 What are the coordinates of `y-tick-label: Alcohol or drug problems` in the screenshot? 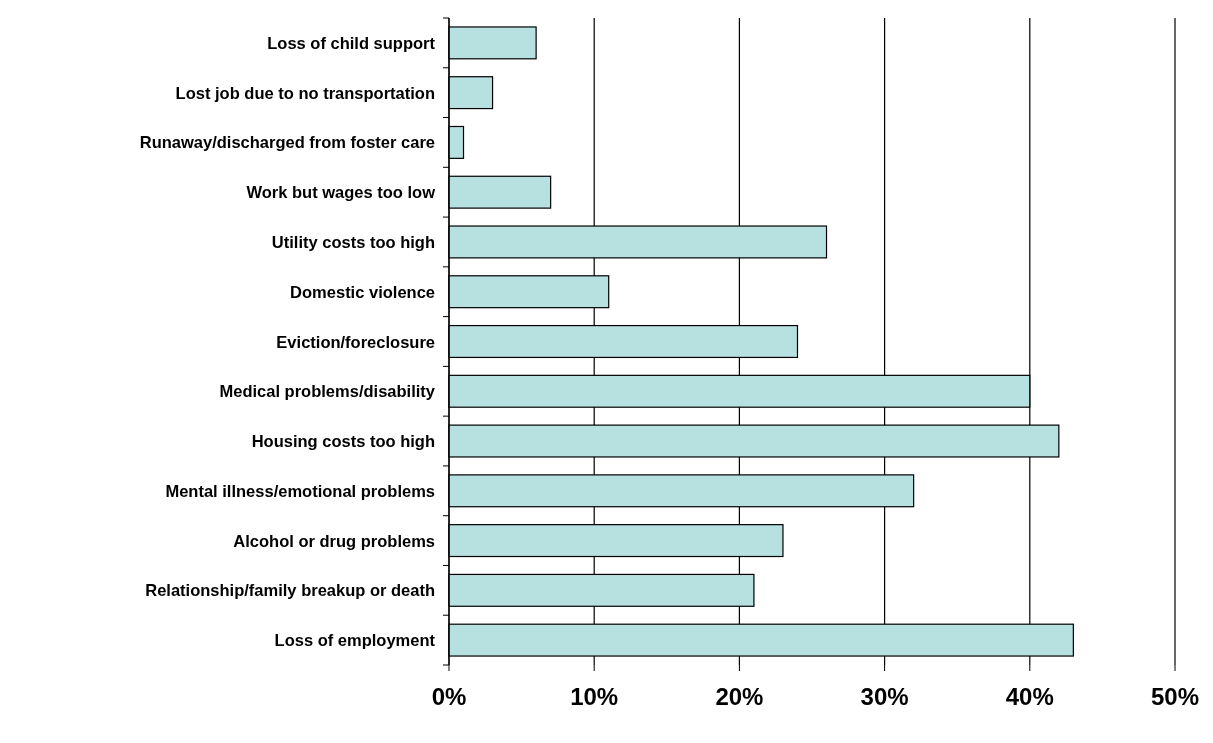 It's located at (334, 540).